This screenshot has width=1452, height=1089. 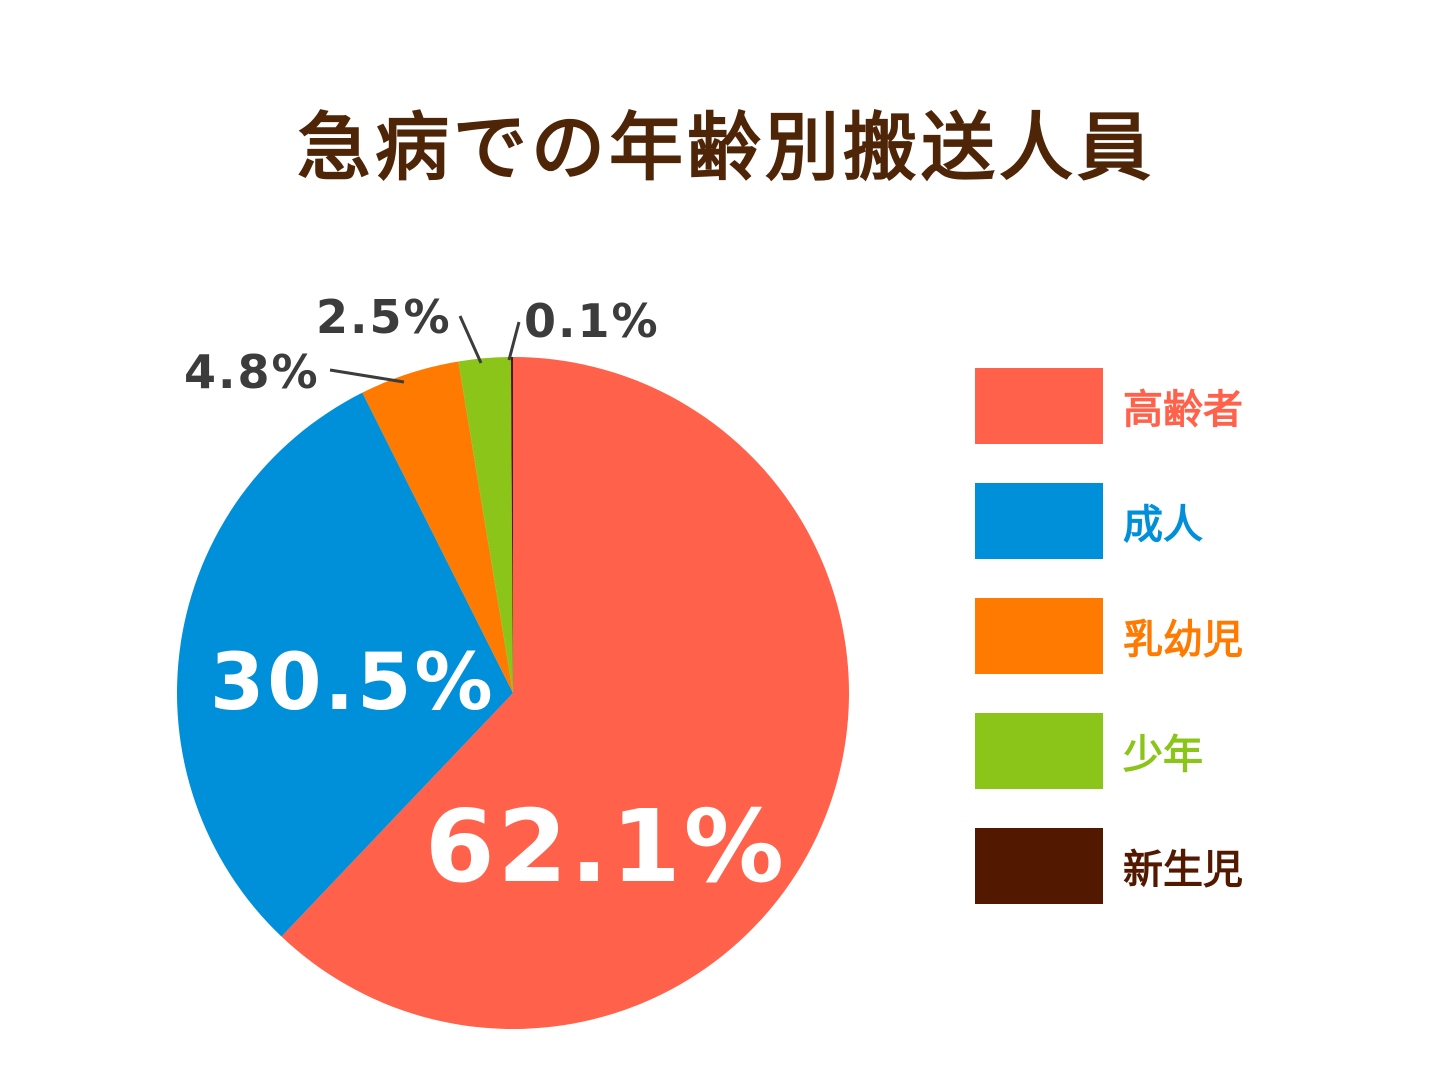 I want to click on slice-label-infant: 4.8%, so click(x=252, y=372).